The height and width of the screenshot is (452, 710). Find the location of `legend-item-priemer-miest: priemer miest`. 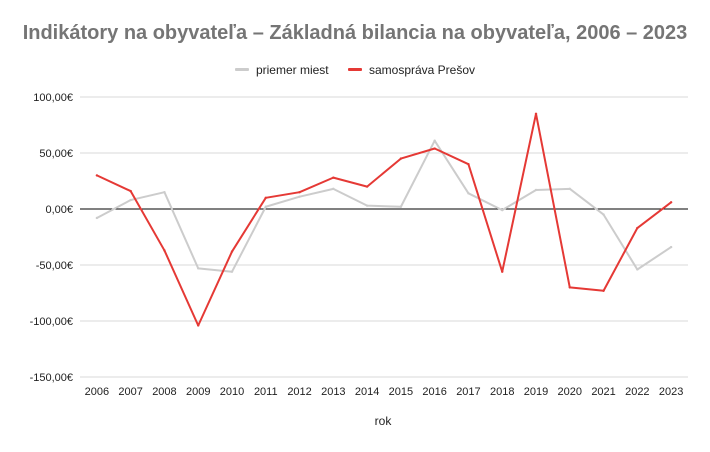

legend-item-priemer-miest: priemer miest is located at coordinates (281, 69).